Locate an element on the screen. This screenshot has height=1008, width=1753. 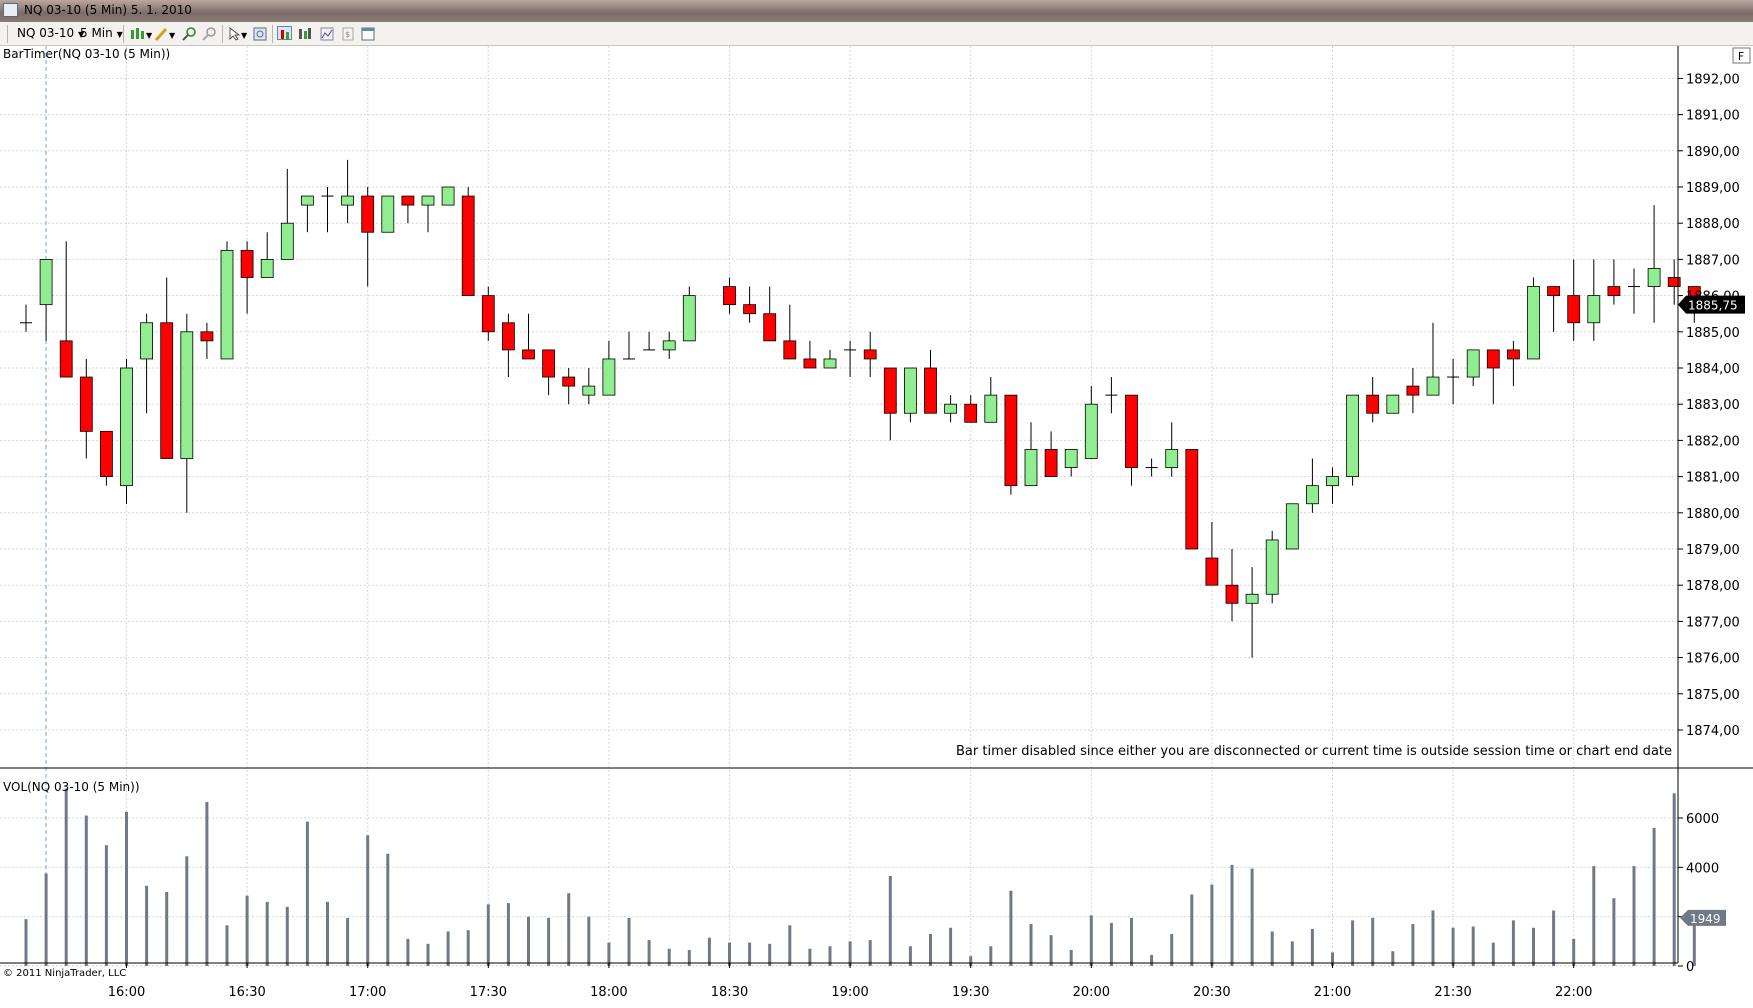
drawing-tool-icon: ▼ is located at coordinates (165, 34).